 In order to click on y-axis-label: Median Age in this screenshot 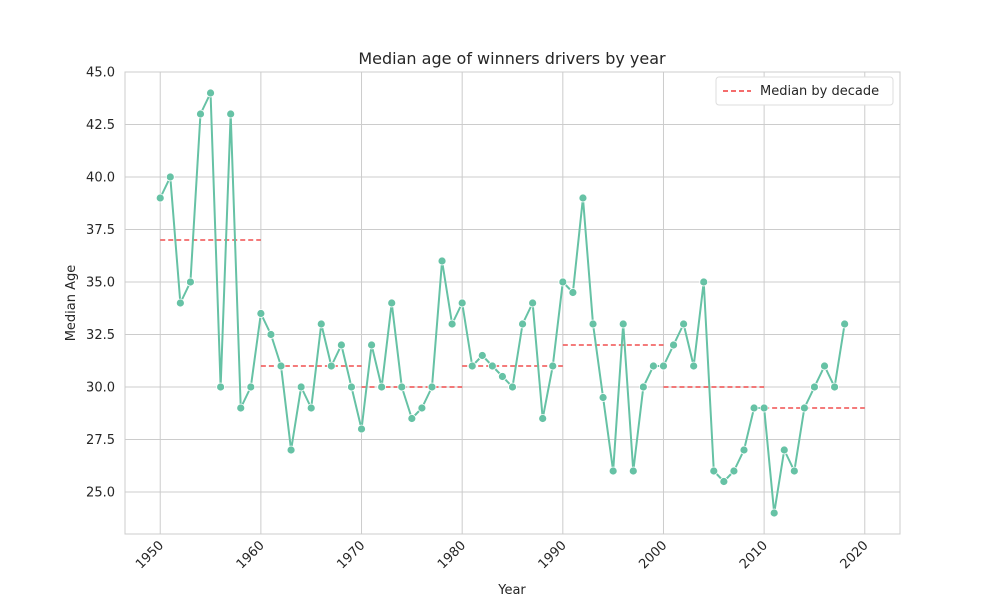, I will do `click(71, 303)`.